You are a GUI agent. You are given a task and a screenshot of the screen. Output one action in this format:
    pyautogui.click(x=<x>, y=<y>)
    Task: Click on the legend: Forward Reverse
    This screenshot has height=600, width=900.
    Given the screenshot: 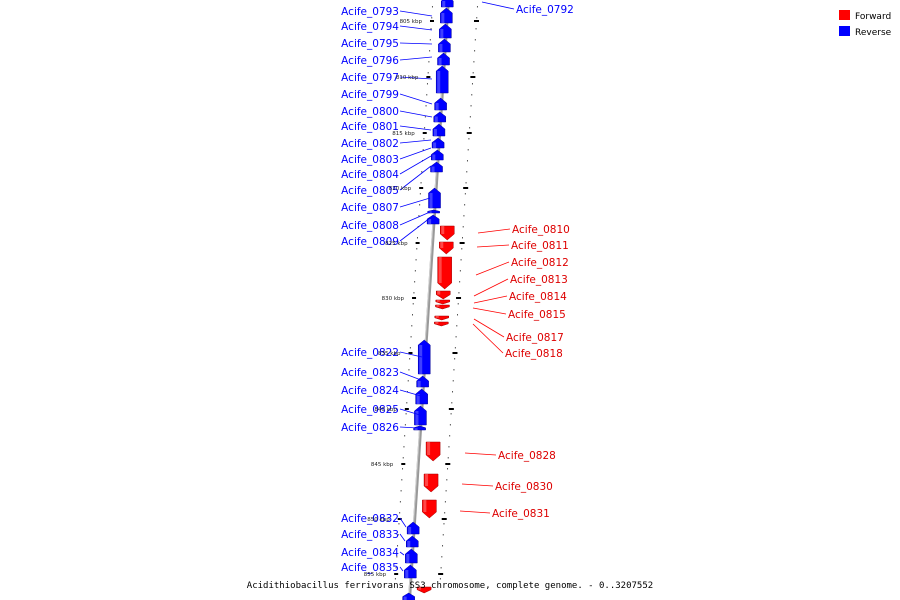 What is the action you would take?
    pyautogui.click(x=865, y=24)
    